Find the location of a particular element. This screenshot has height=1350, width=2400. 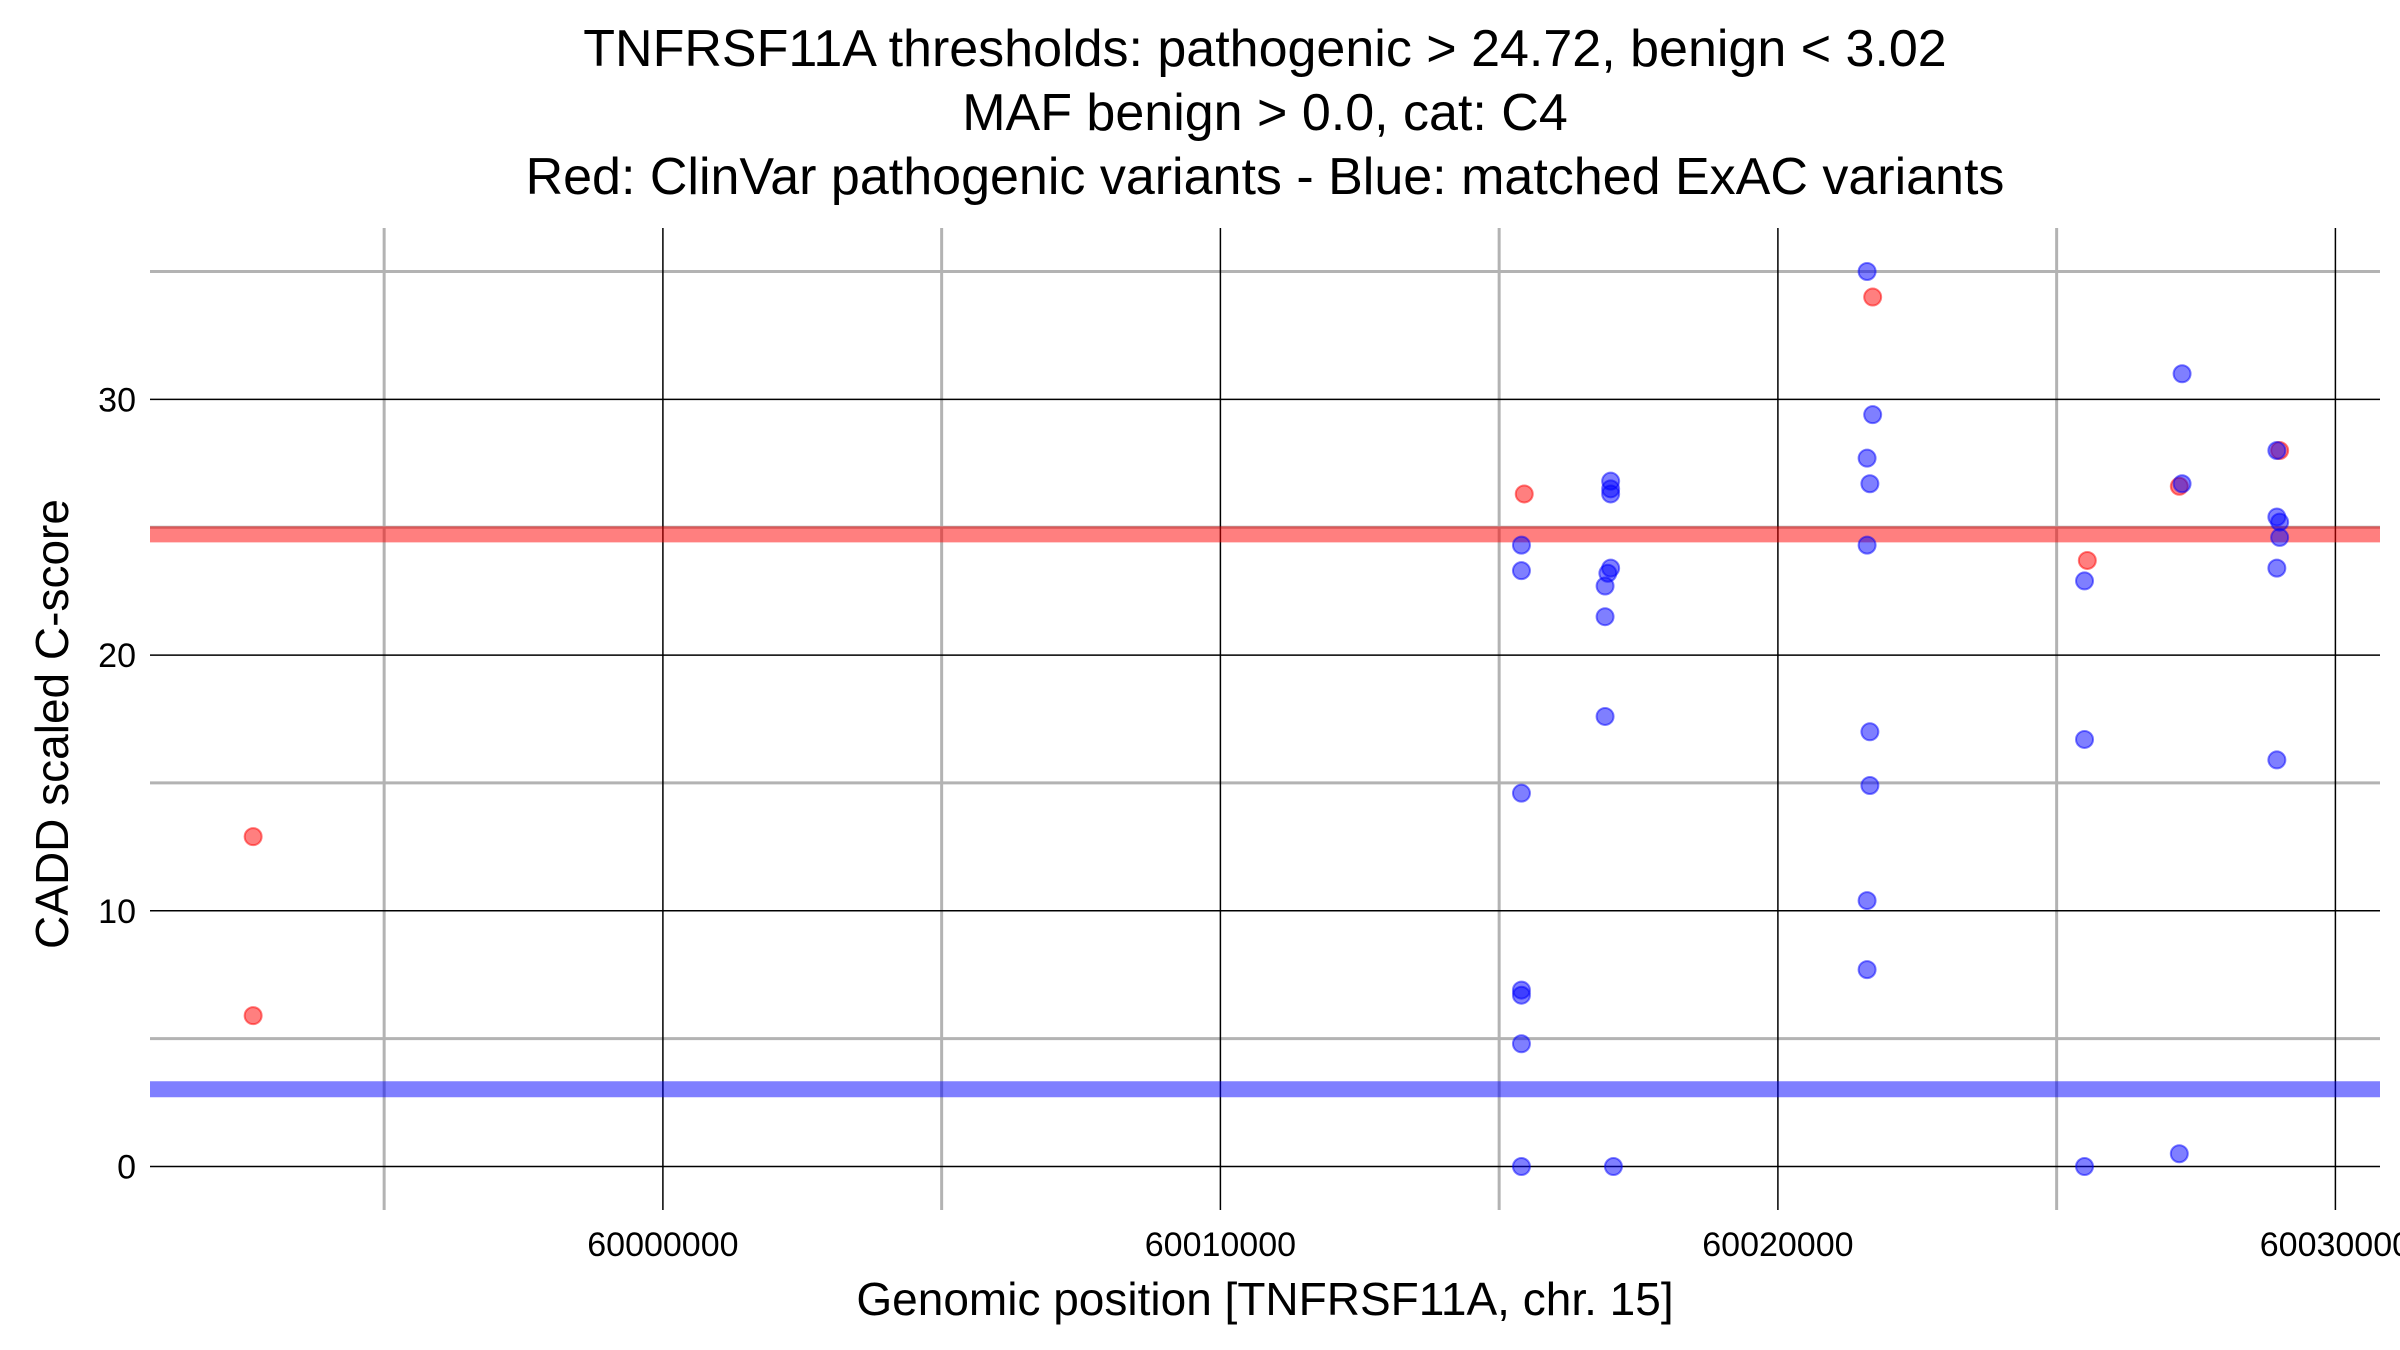

x-tick-label-0: 60000000 is located at coordinates (662, 1245).